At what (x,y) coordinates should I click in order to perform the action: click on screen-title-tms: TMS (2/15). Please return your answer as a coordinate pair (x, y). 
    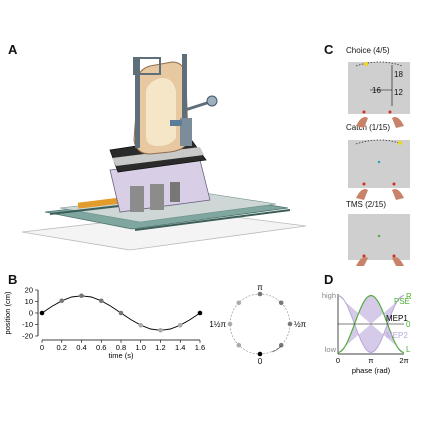
    Looking at the image, I should click on (366, 204).